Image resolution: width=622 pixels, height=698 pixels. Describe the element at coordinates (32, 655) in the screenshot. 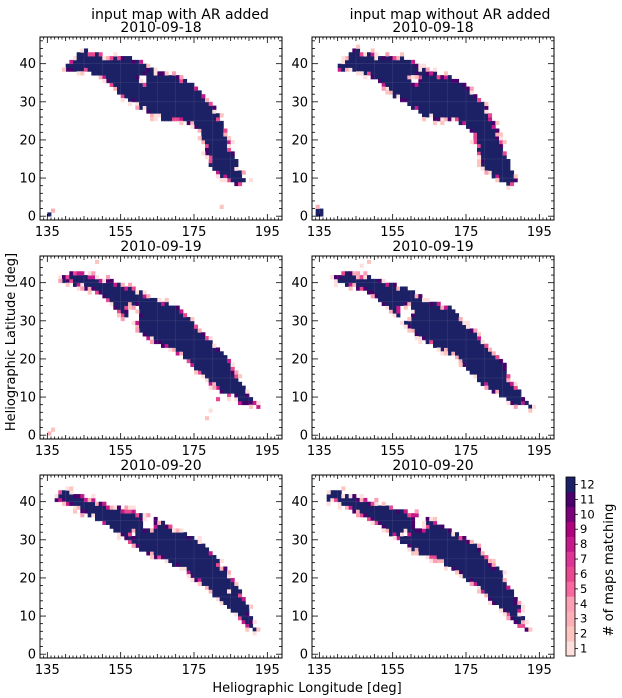

I see `y-tick-label: 0` at that location.